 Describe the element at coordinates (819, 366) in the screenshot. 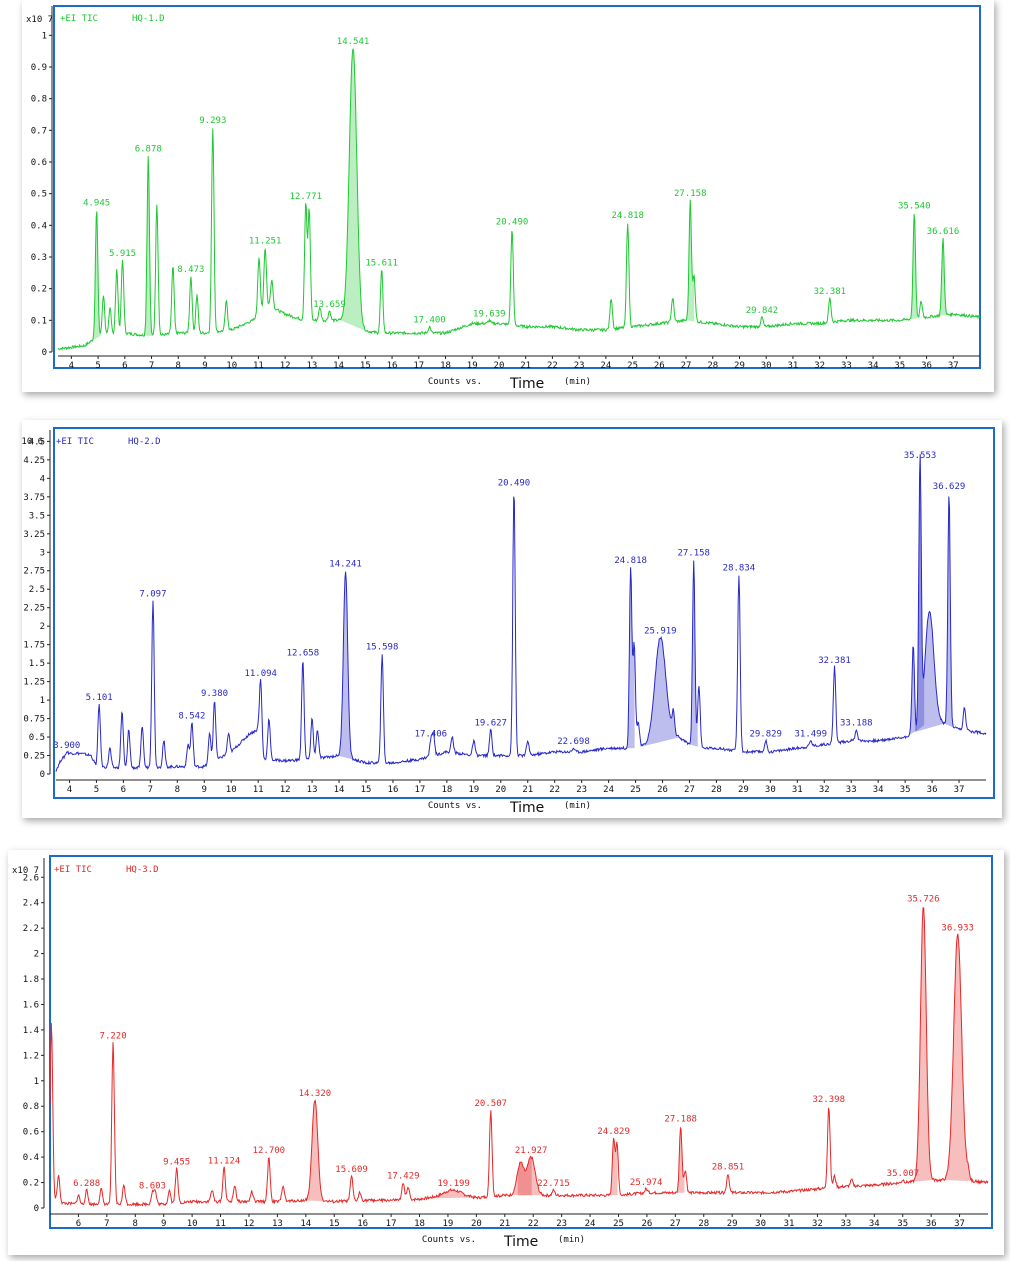

I see `x-tick-label: 32` at that location.